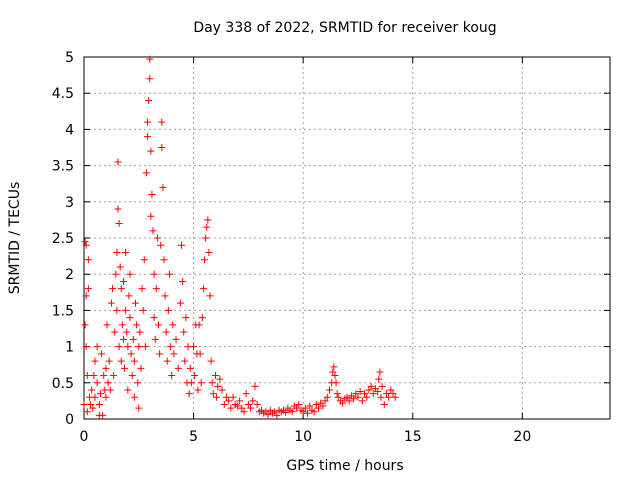 The width and height of the screenshot is (640, 480). What do you see at coordinates (69, 348) in the screenshot?
I see `y-tick-label: 1` at bounding box center [69, 348].